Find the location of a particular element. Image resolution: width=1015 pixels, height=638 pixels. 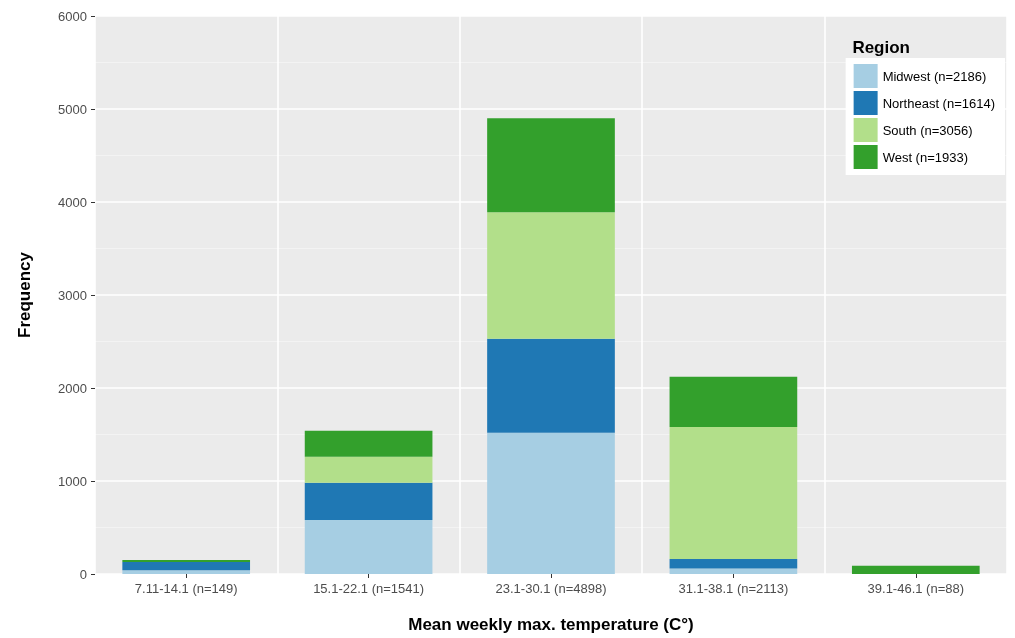

y-tick-label: 4000 is located at coordinates (72, 202).